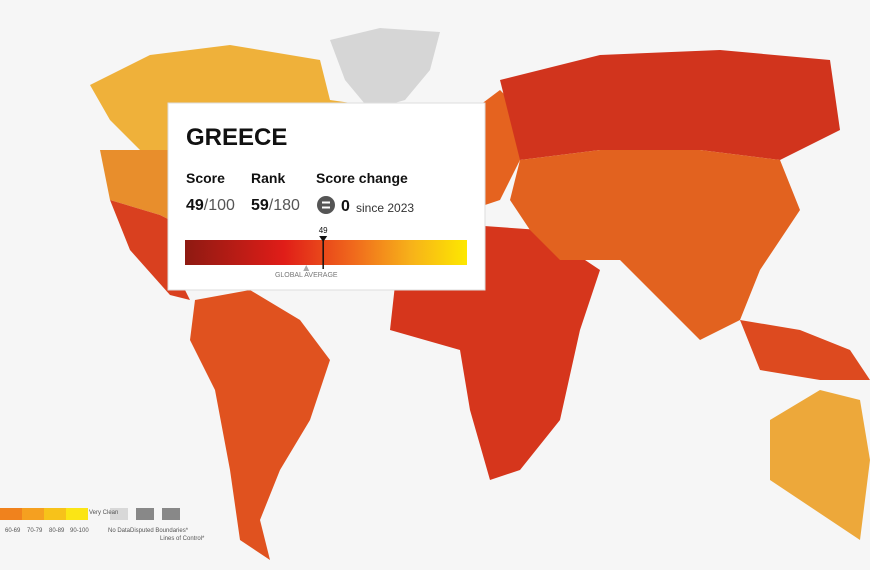 The width and height of the screenshot is (870, 570). What do you see at coordinates (306, 268) in the screenshot?
I see `global-average-marker` at bounding box center [306, 268].